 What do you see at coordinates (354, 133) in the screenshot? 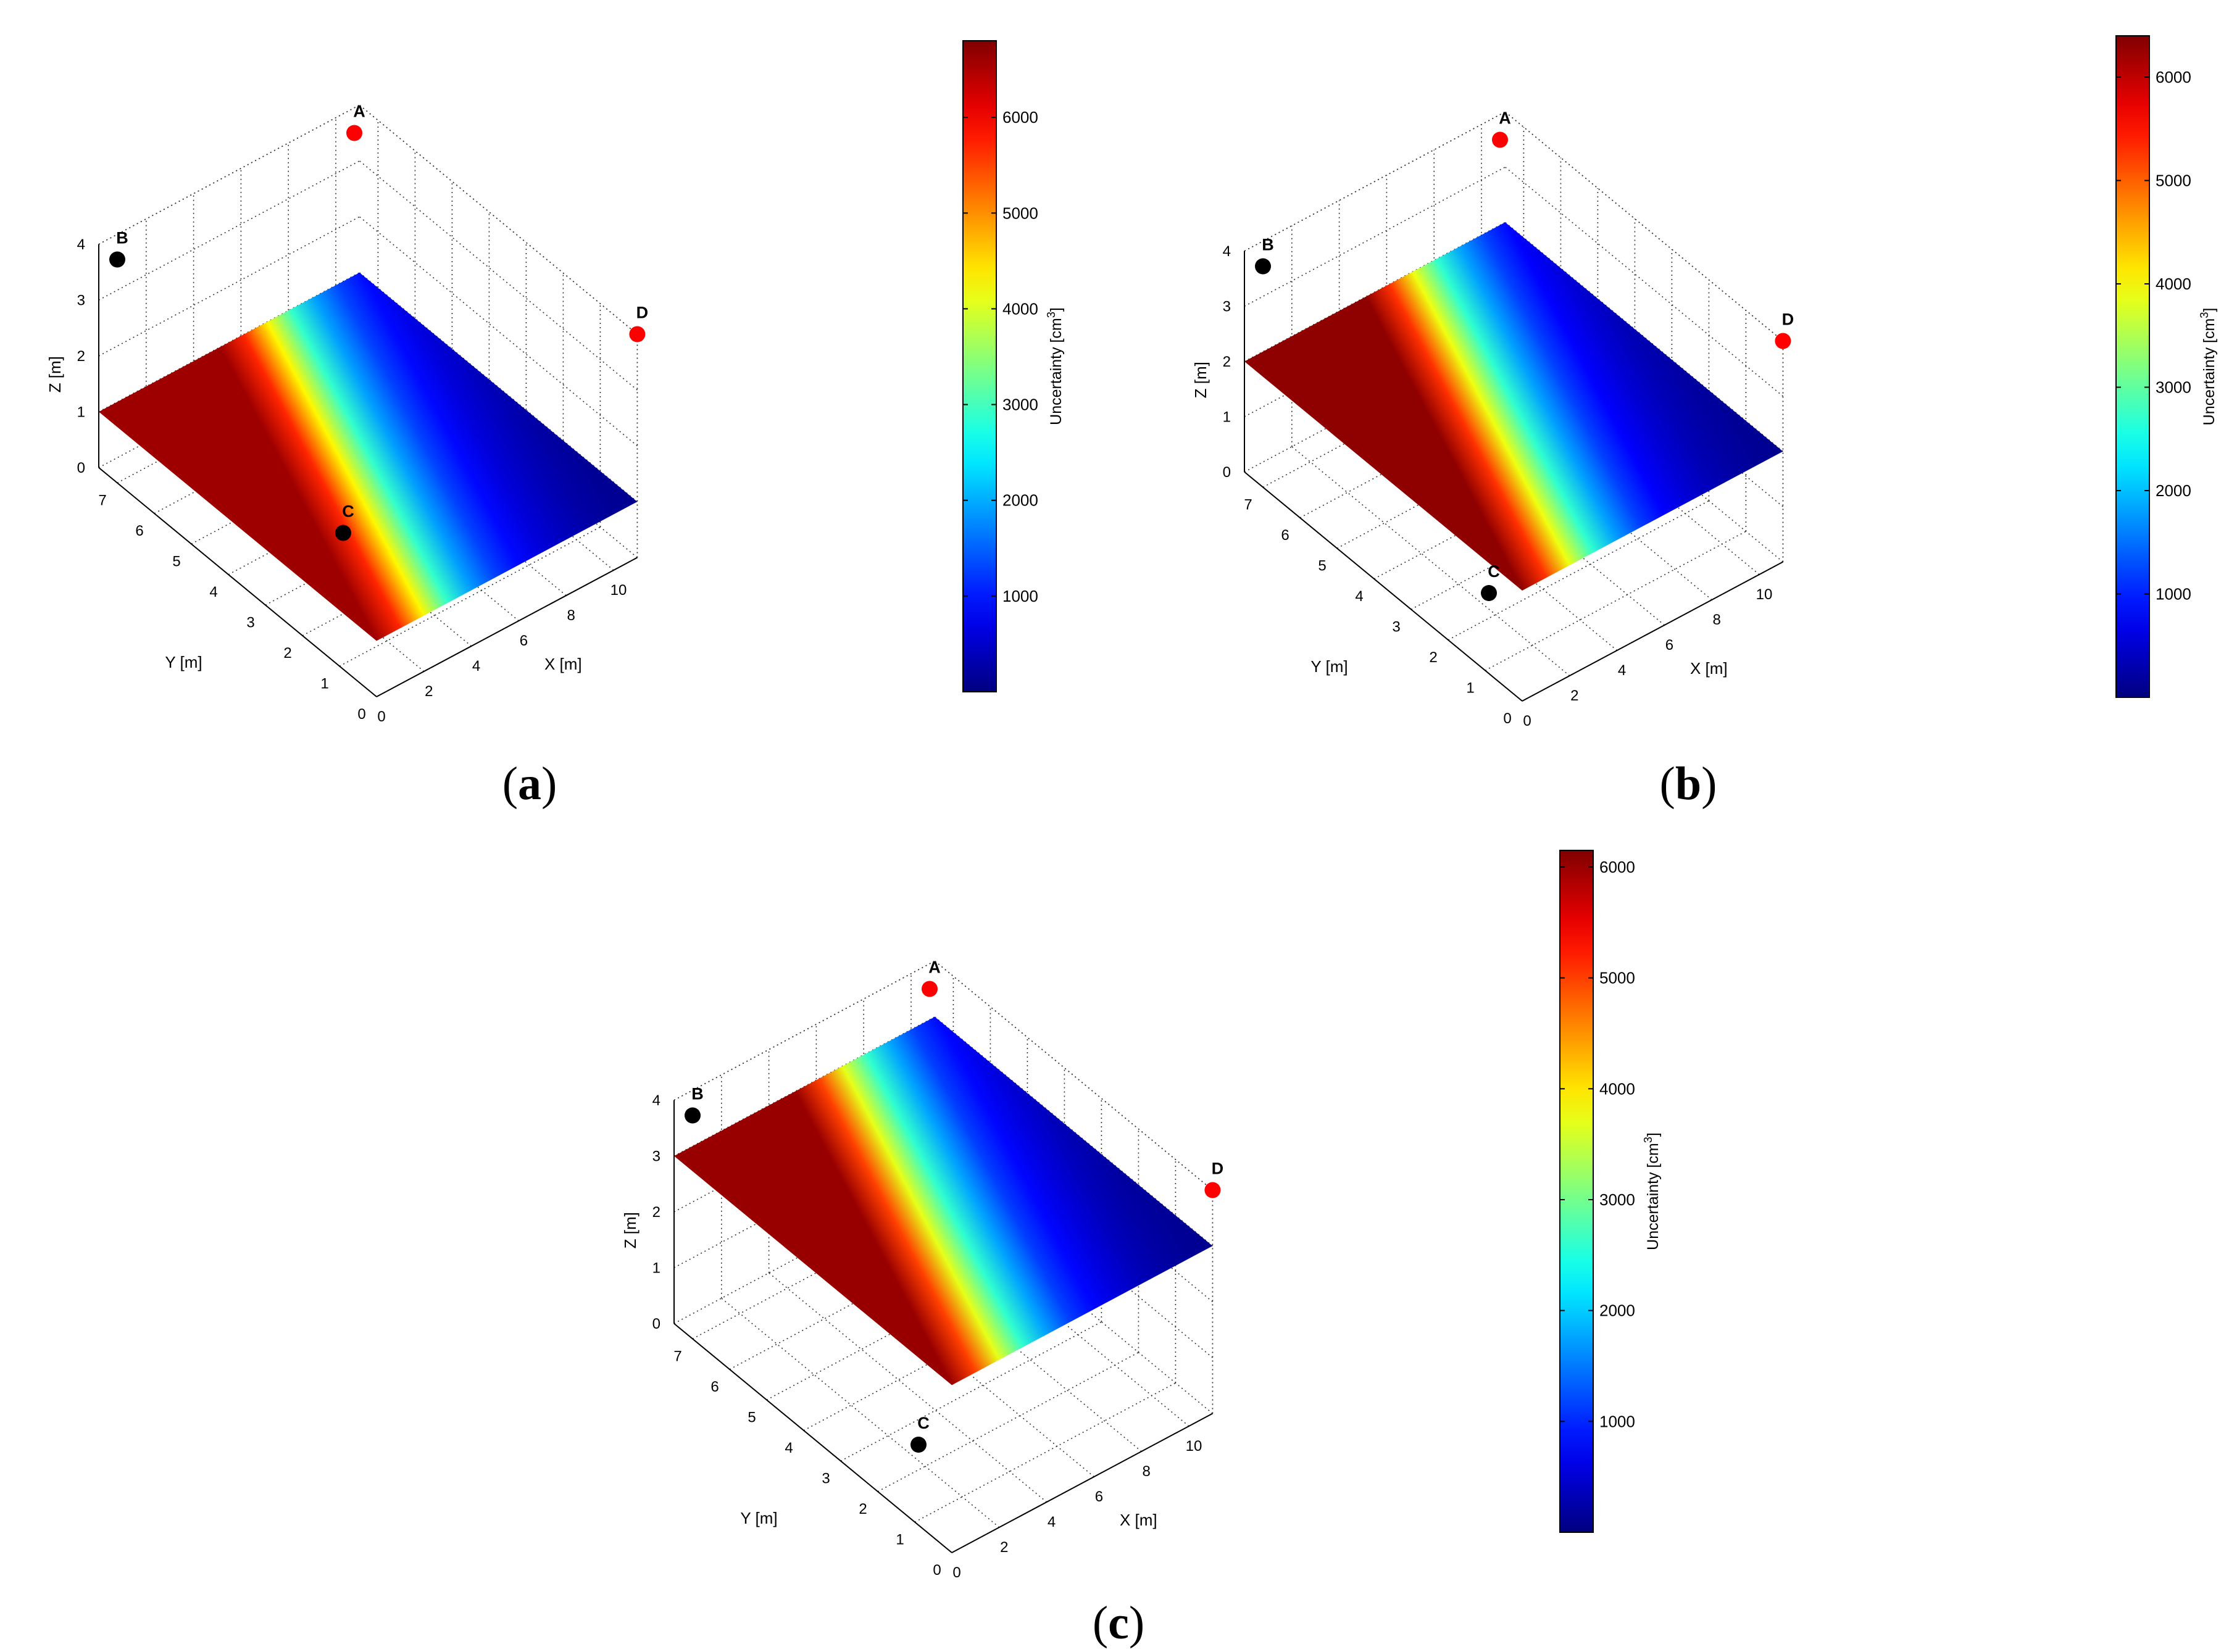
I see `point-a-marker` at bounding box center [354, 133].